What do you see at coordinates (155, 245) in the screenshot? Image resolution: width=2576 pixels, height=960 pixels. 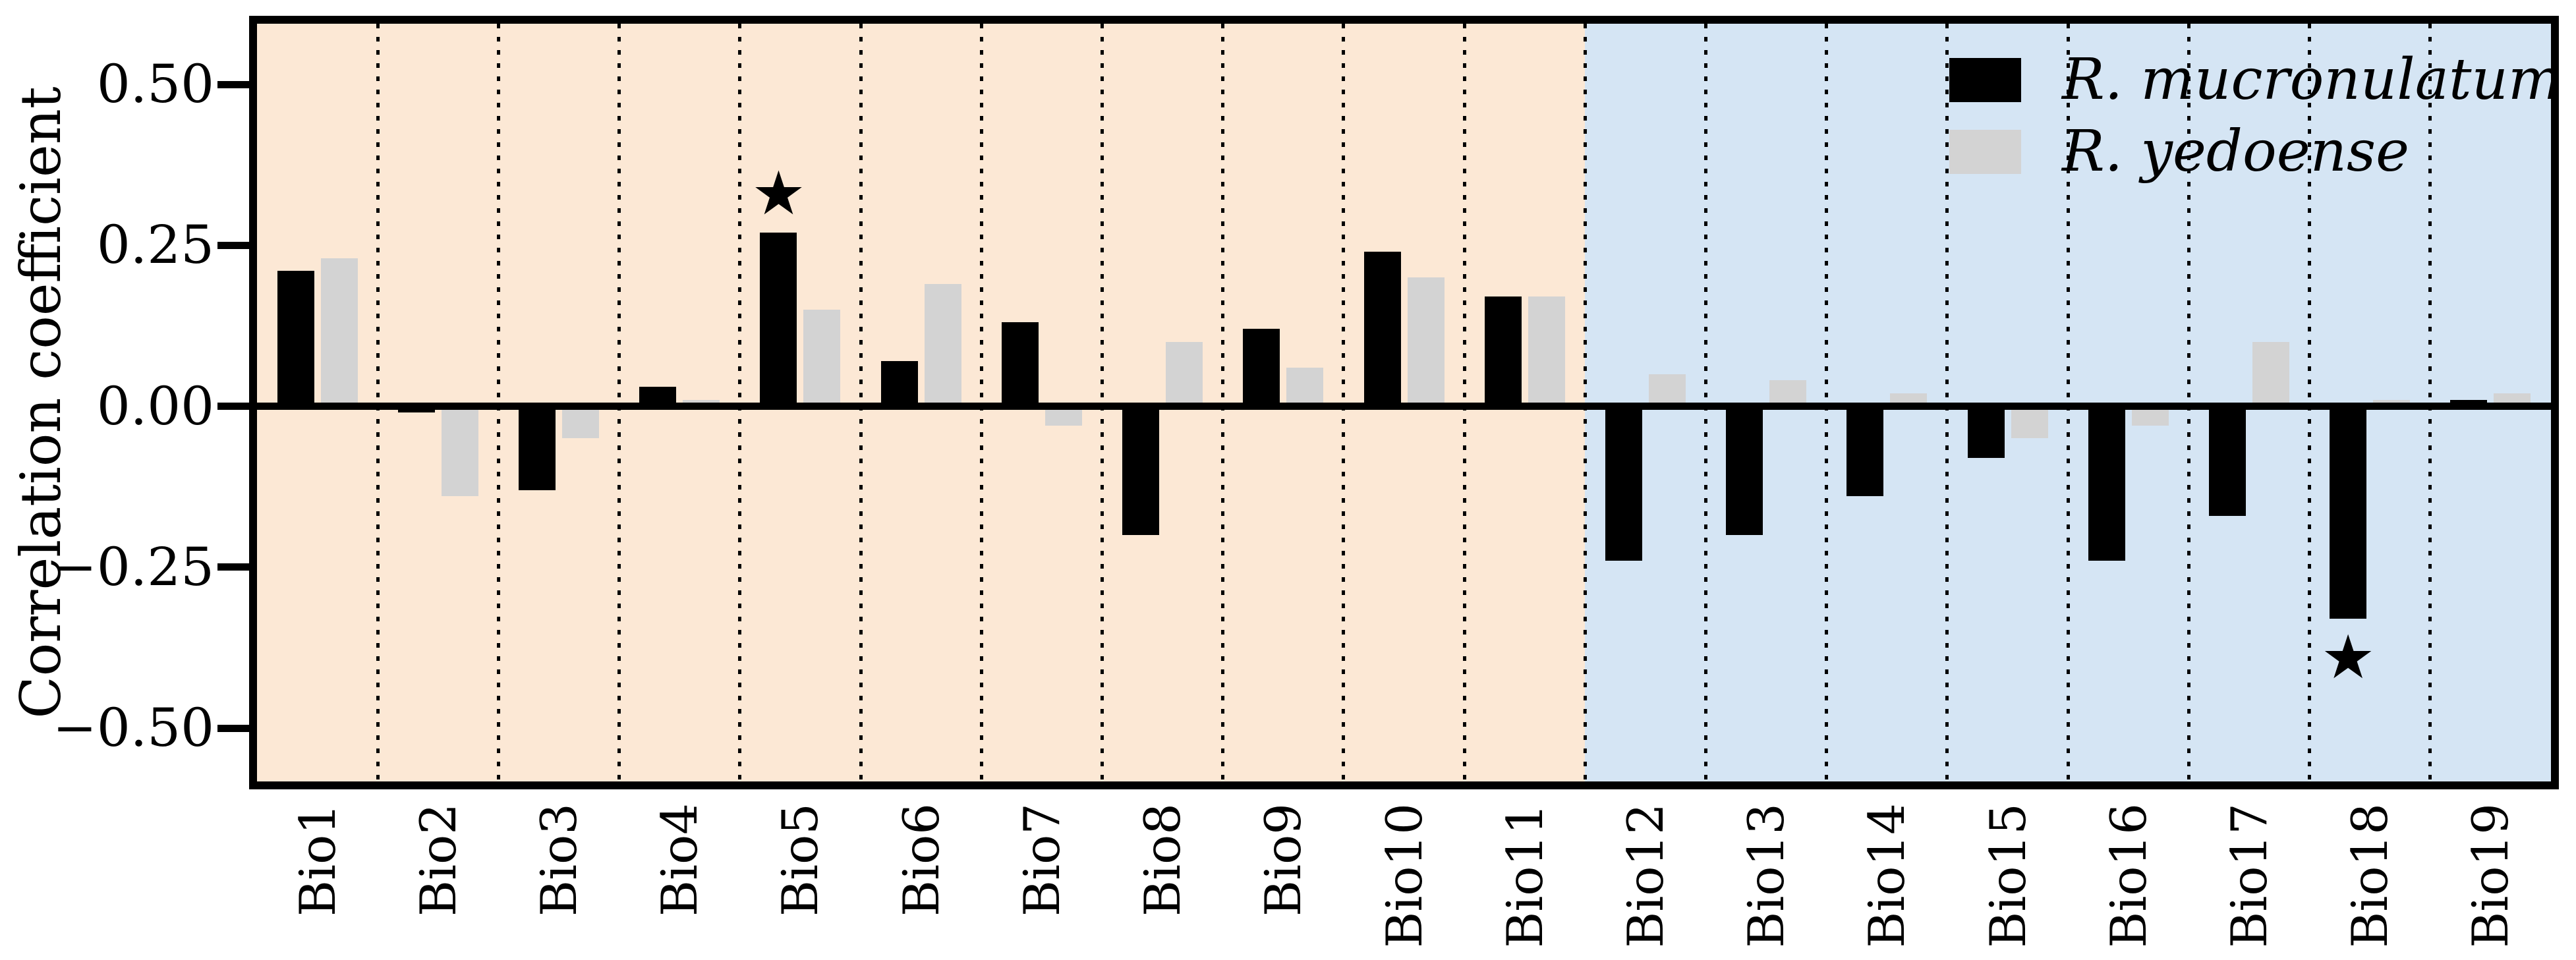 I see `y-tick-label: 0.25` at bounding box center [155, 245].